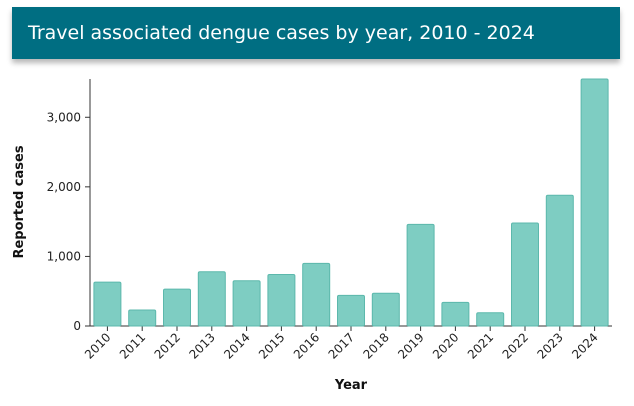  What do you see at coordinates (584, 345) in the screenshot?
I see `x-tick-label: 2024` at bounding box center [584, 345].